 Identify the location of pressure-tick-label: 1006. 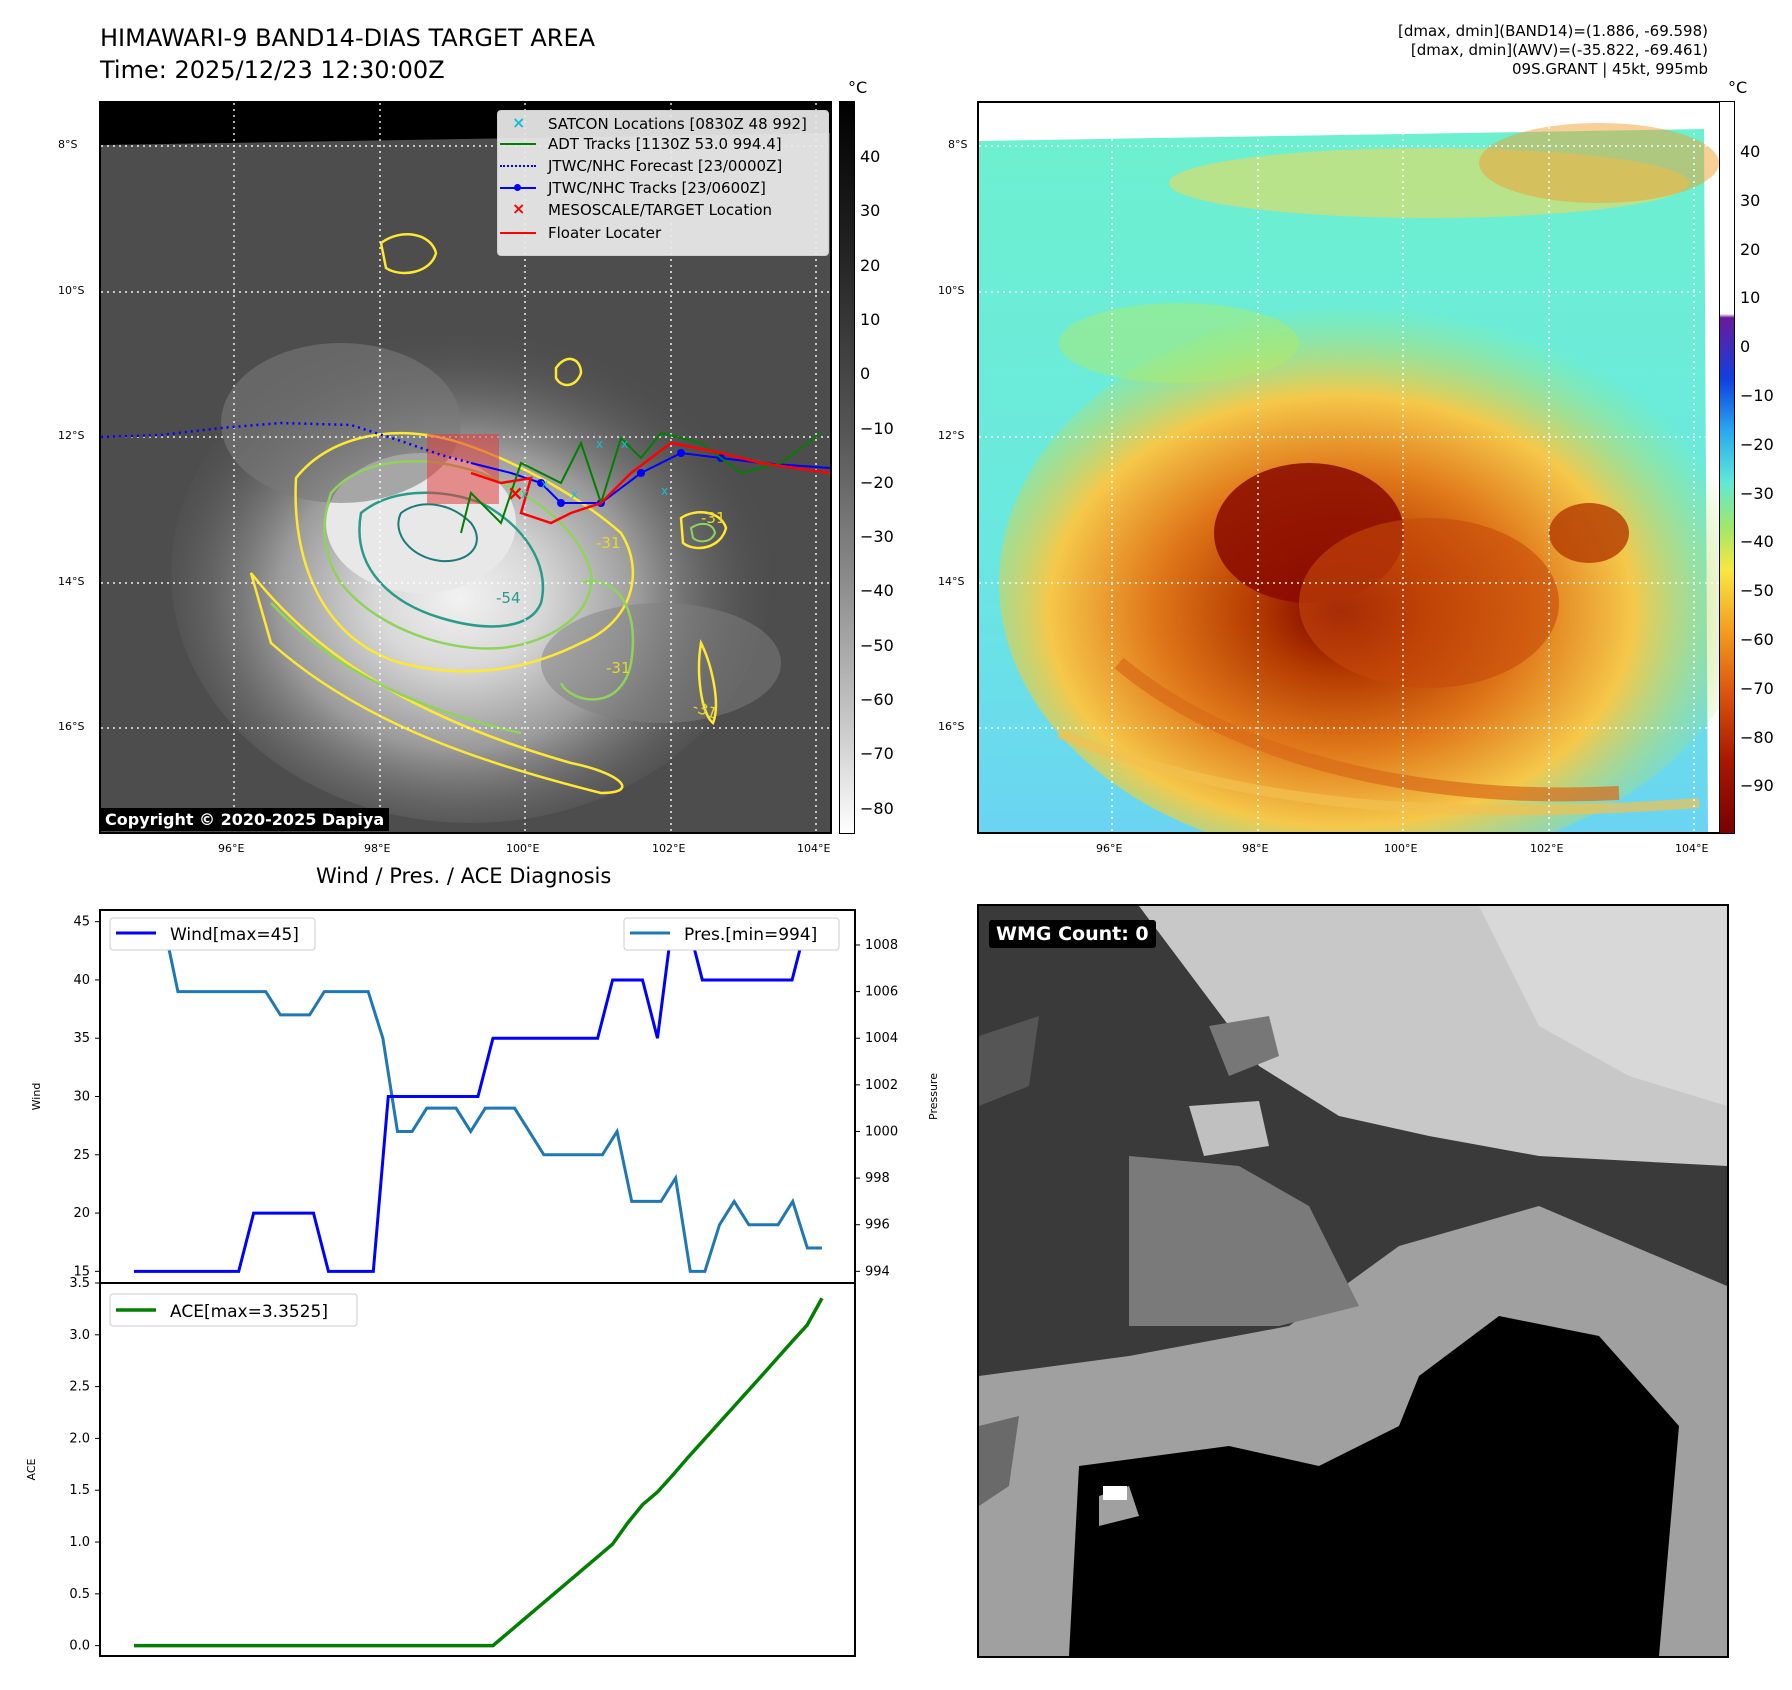
(881, 992).